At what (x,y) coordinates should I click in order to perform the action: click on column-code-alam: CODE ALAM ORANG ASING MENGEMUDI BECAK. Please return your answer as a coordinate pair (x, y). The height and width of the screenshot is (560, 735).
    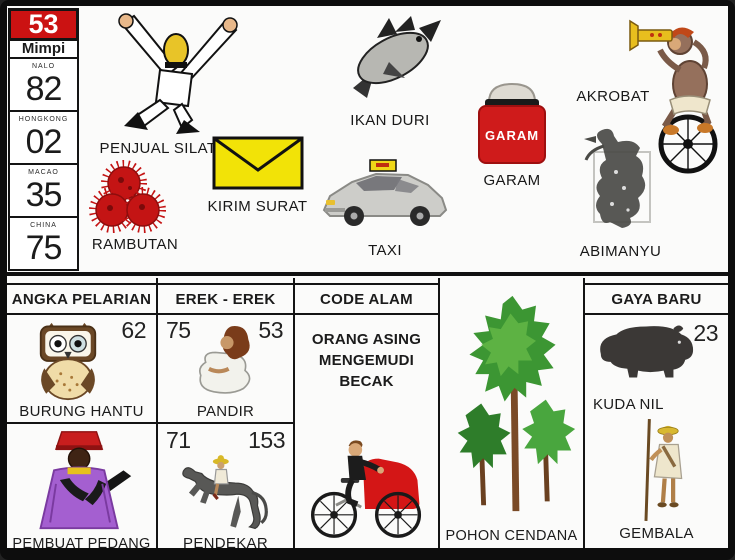
    Looking at the image, I should click on (367, 413).